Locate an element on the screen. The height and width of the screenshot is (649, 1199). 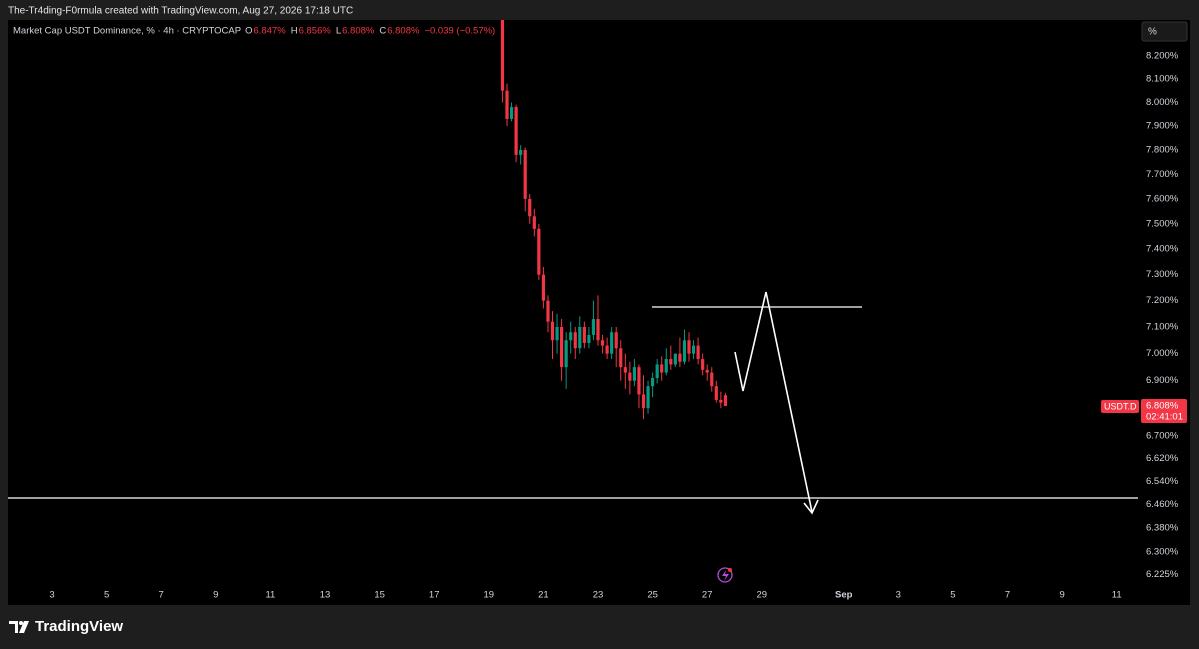
x-tick-label: 15 is located at coordinates (379, 595).